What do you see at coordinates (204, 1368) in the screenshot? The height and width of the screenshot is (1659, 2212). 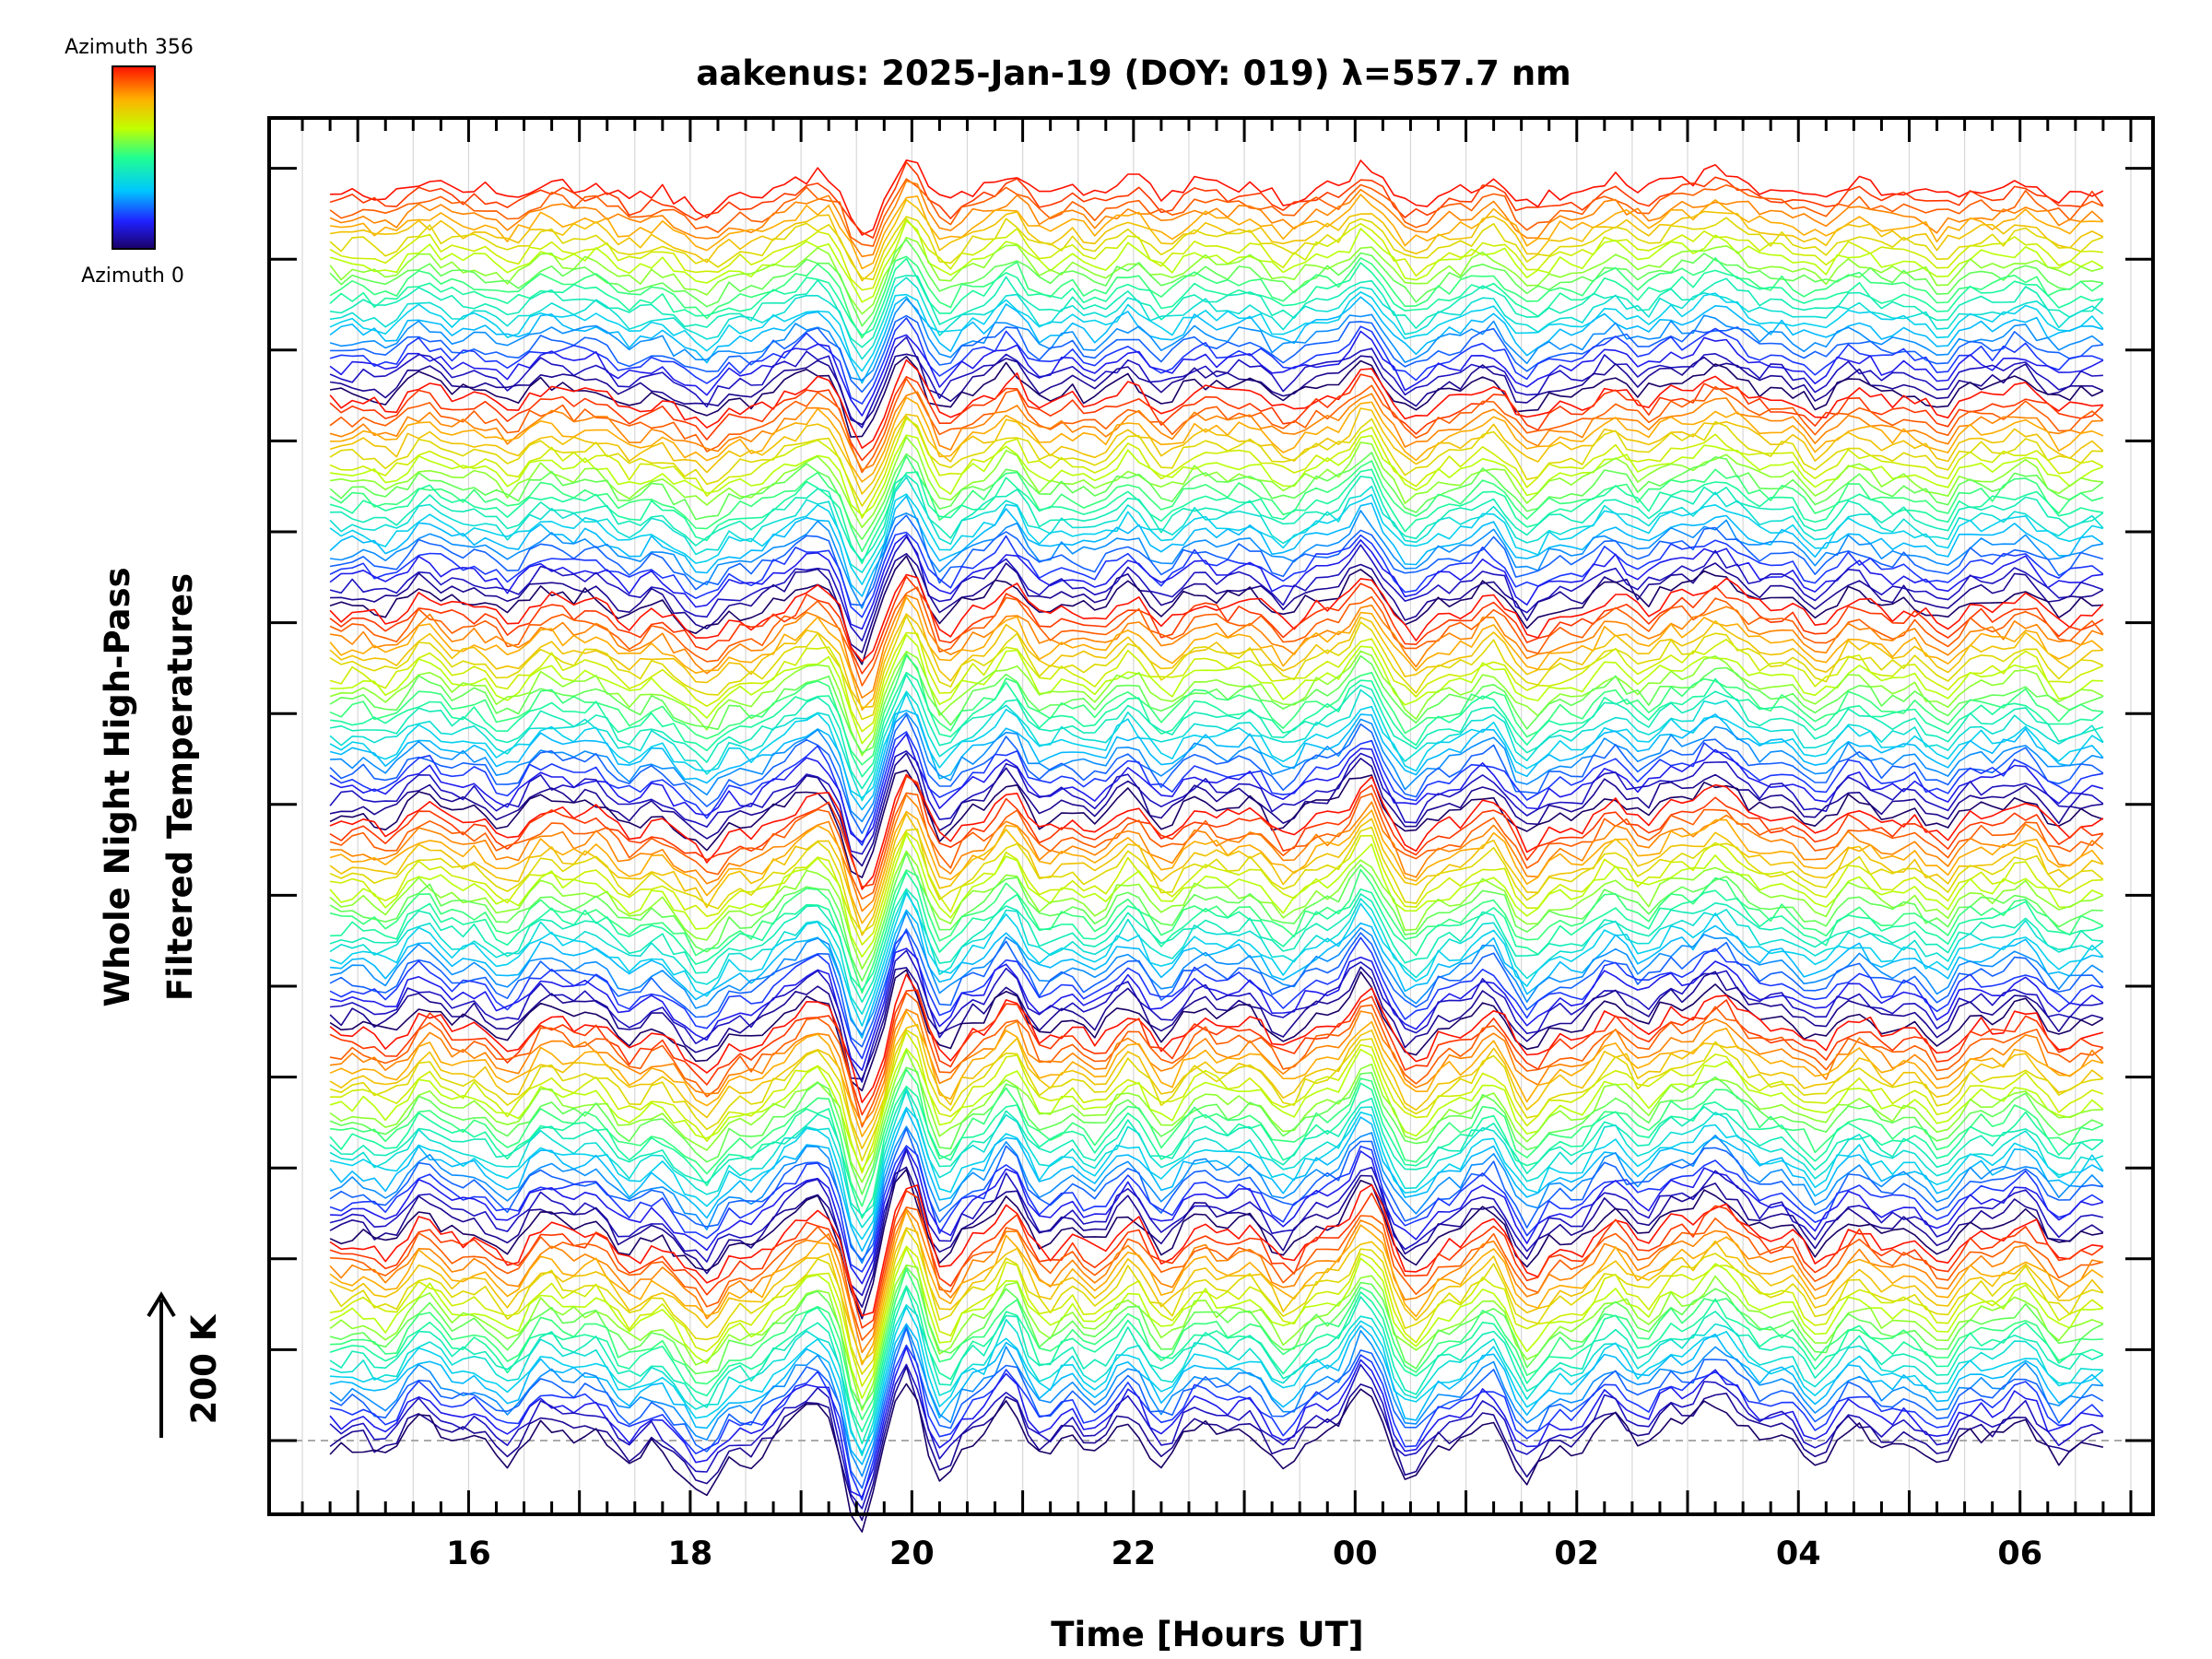 I see `scale-label: 200 K` at bounding box center [204, 1368].